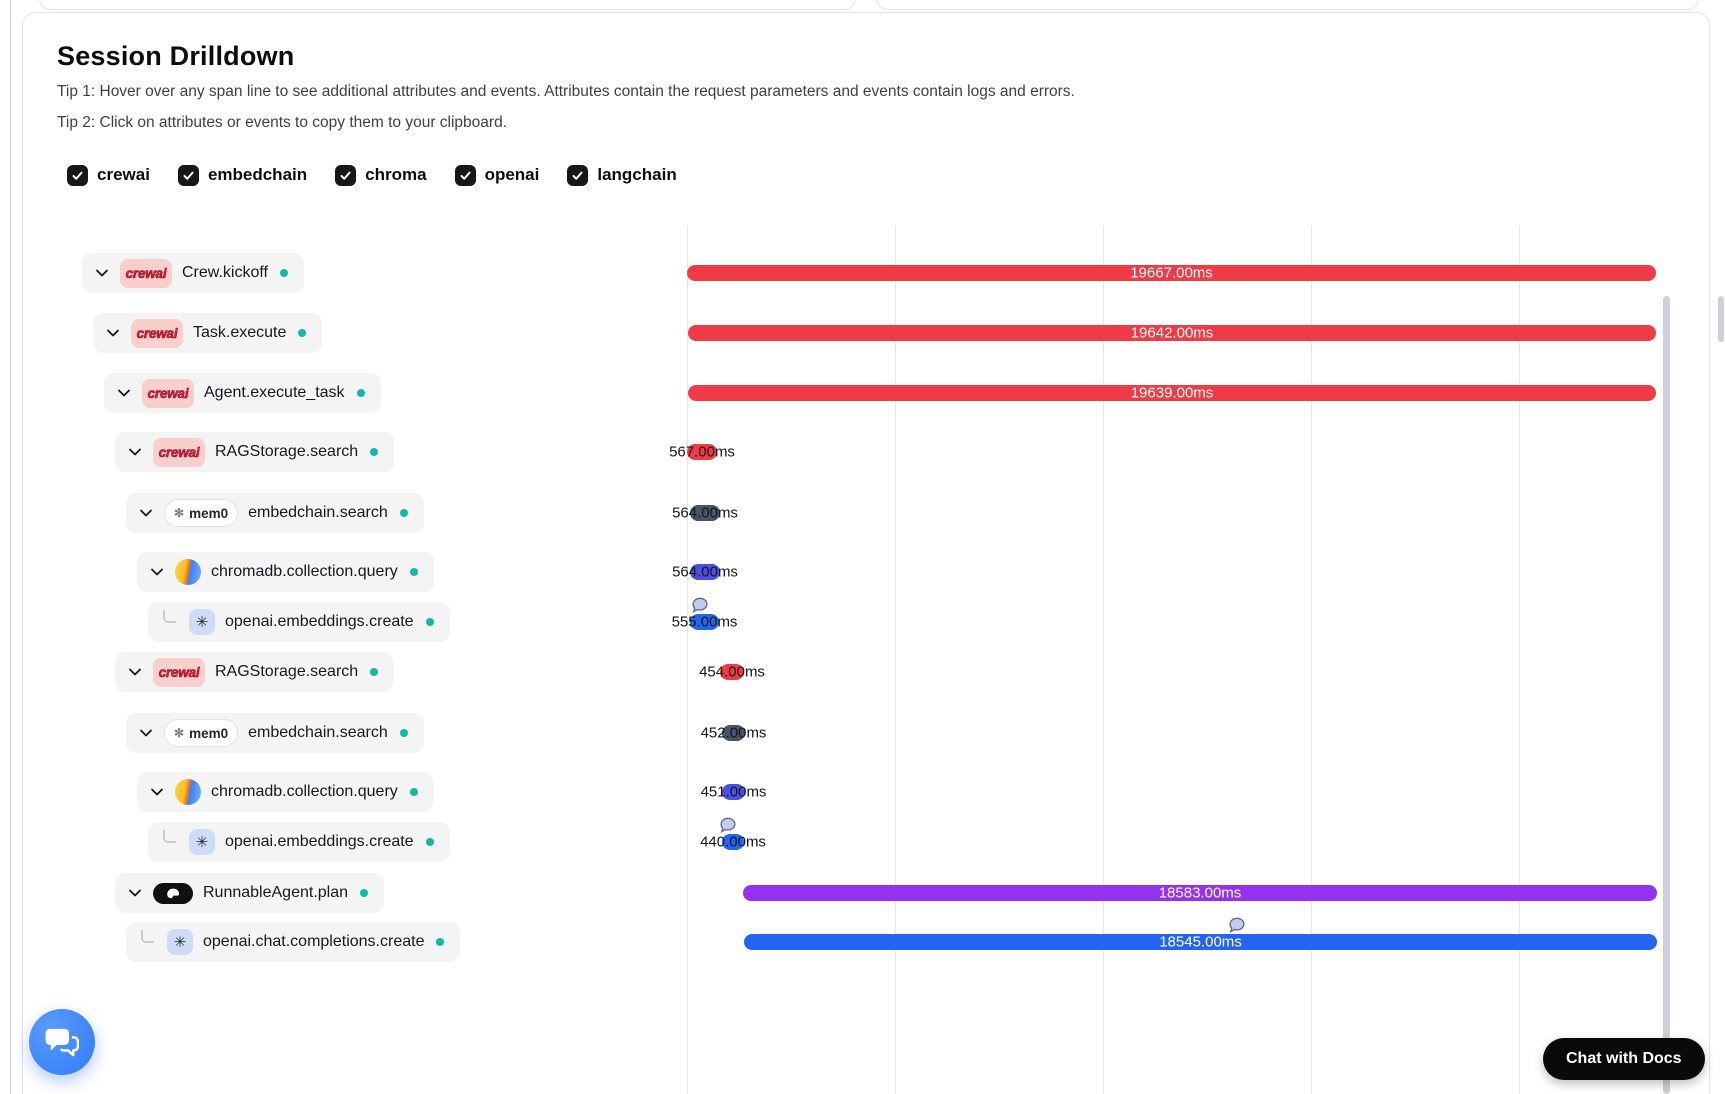 The width and height of the screenshot is (1725, 1094). I want to click on duration-label: 19642.00ms, so click(1172, 333).